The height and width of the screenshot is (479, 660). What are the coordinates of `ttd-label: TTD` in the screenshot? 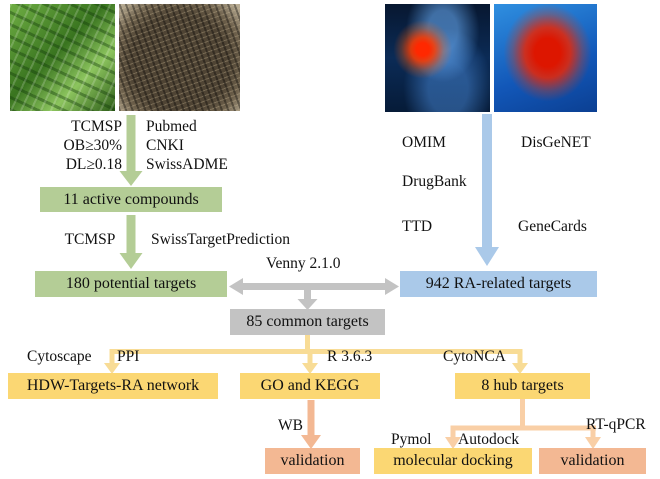 It's located at (417, 226).